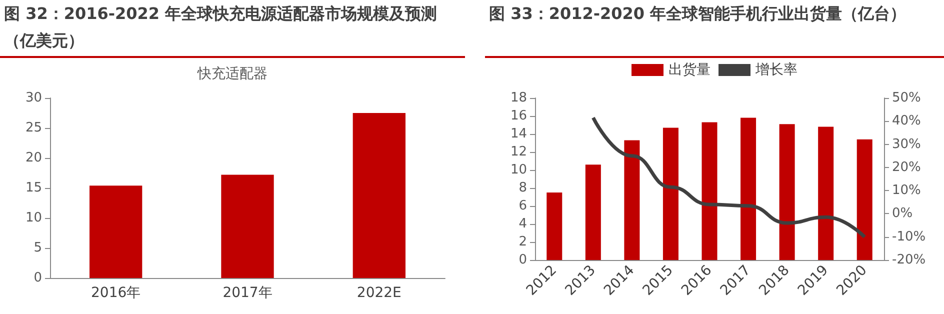  I want to click on y2-tick-label: 40%, so click(906, 121).